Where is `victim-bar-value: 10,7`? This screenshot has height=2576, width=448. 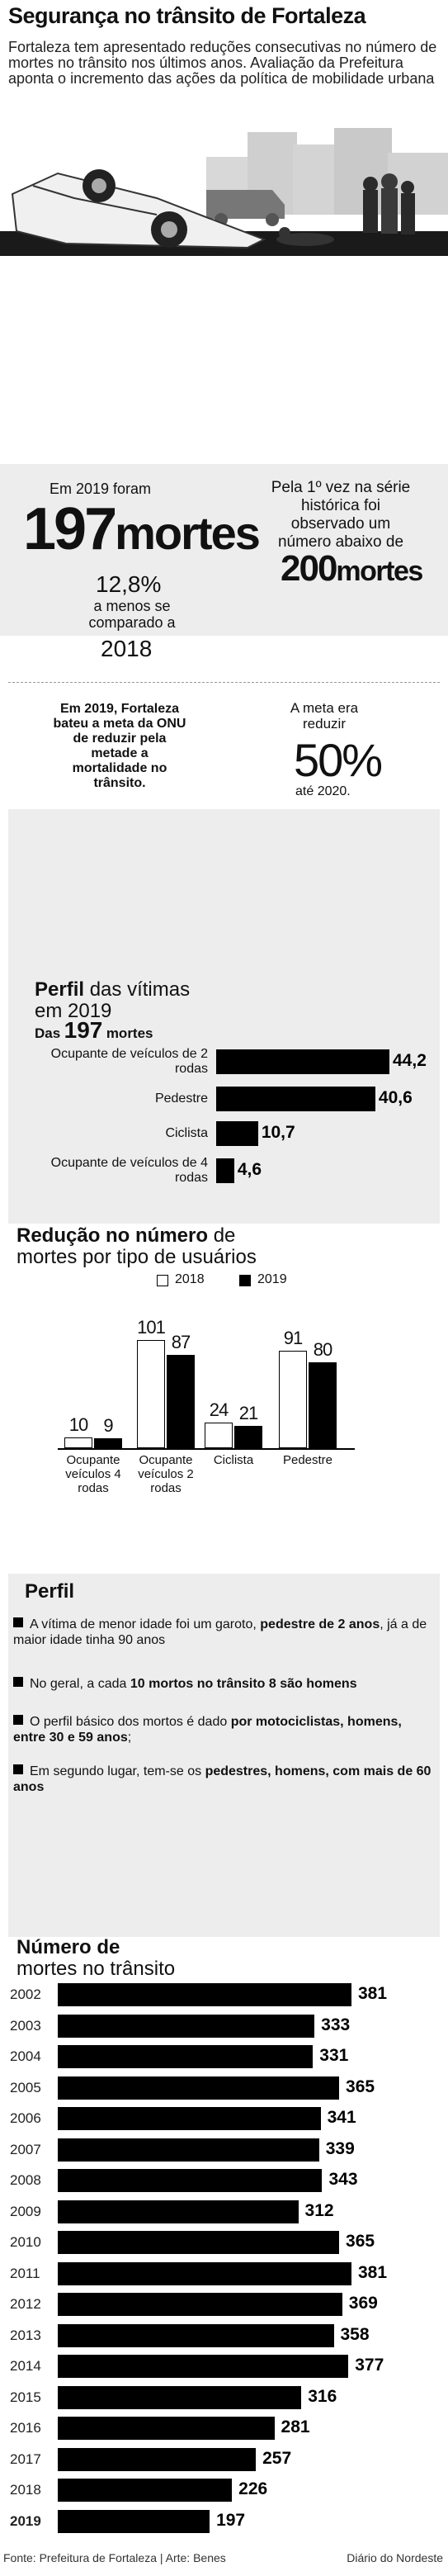
victim-bar-value: 10,7 is located at coordinates (278, 1132).